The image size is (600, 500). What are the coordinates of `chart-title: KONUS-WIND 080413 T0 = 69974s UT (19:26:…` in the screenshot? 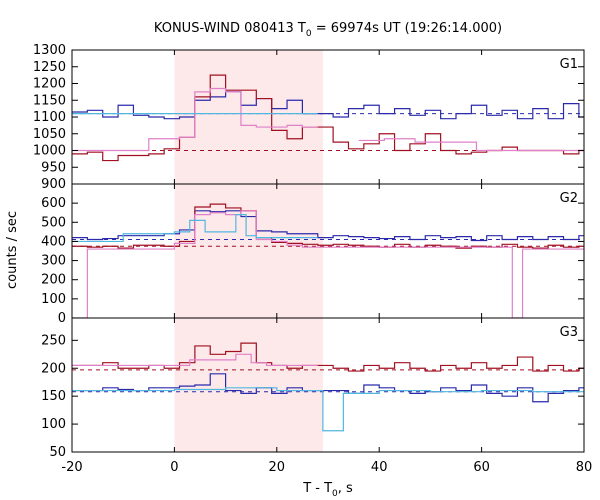 It's located at (328, 30).